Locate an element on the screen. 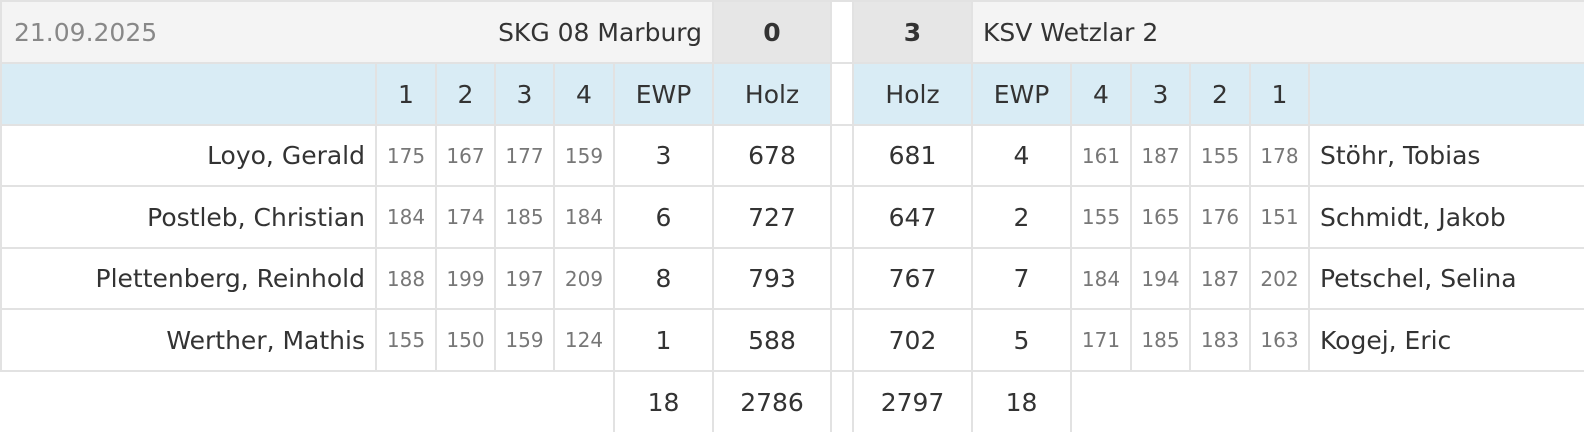 This screenshot has height=432, width=1584. set-score: 202 is located at coordinates (1279, 278).